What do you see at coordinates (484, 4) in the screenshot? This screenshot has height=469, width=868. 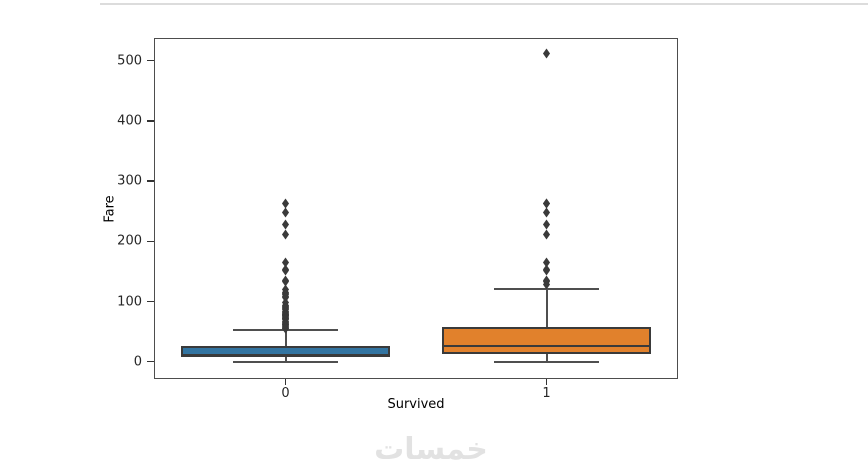 I see `top-border-line` at bounding box center [484, 4].